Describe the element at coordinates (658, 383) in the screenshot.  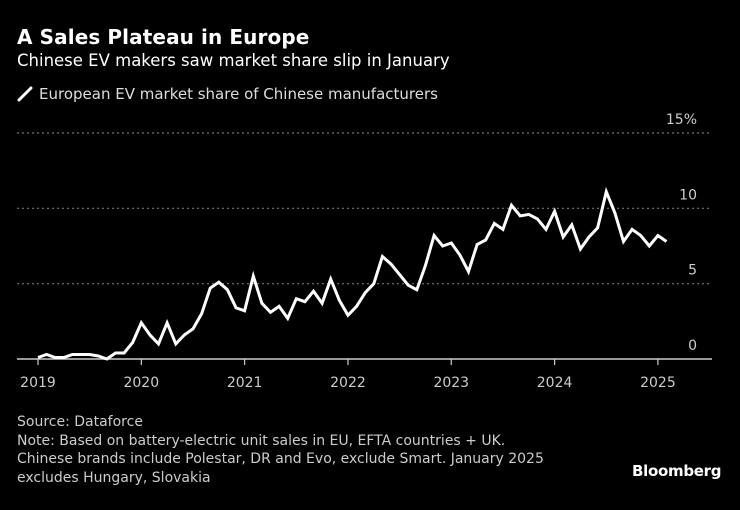
I see `x-tick-label: 2025` at that location.